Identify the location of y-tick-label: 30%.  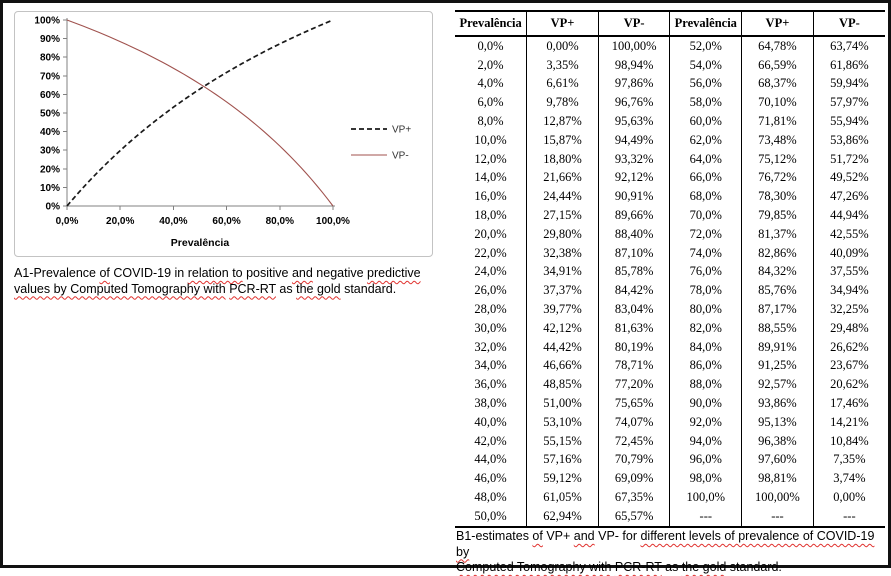
(50, 151).